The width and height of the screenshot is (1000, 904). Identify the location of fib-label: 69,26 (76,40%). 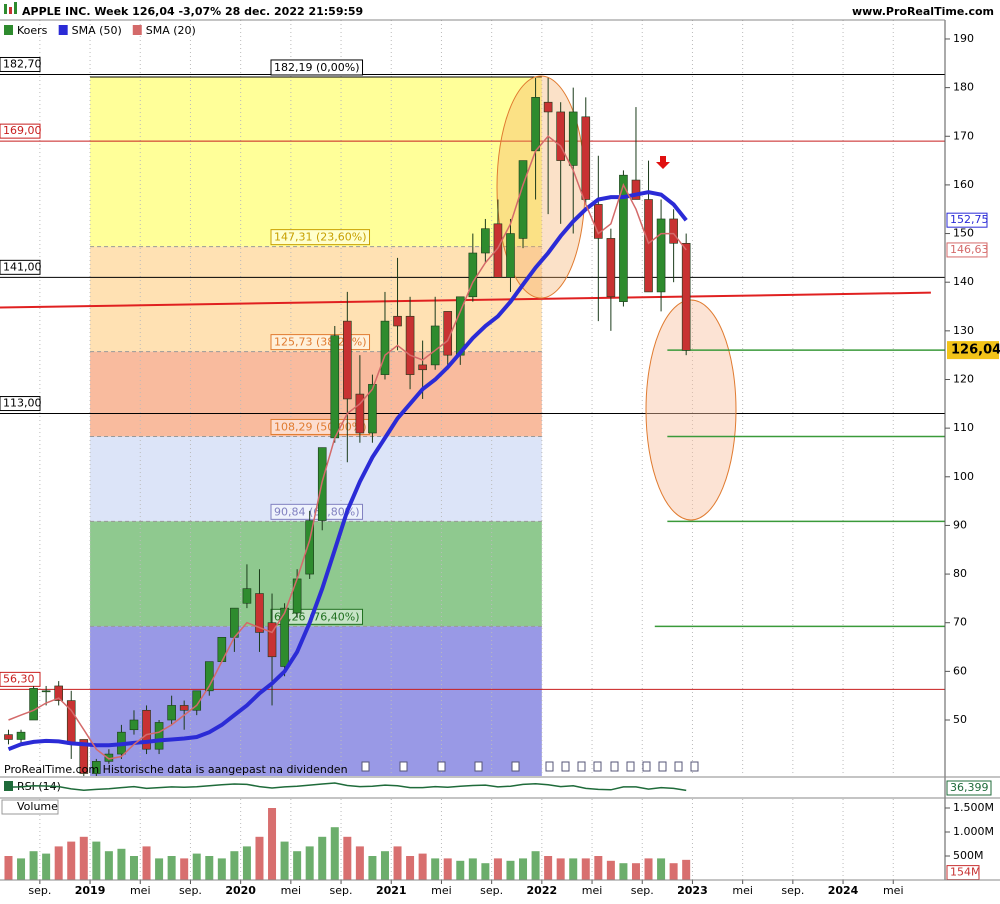
(317, 616).